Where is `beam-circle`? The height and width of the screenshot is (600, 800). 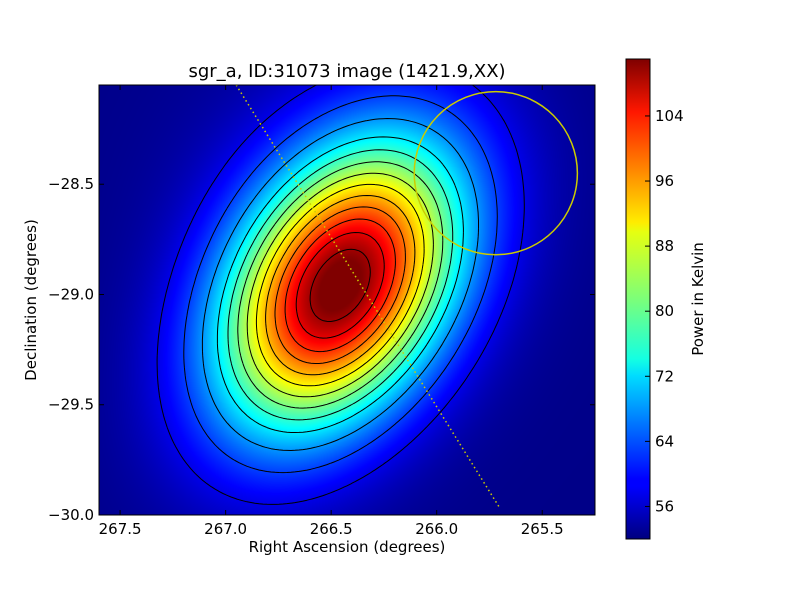
beam-circle is located at coordinates (496, 173).